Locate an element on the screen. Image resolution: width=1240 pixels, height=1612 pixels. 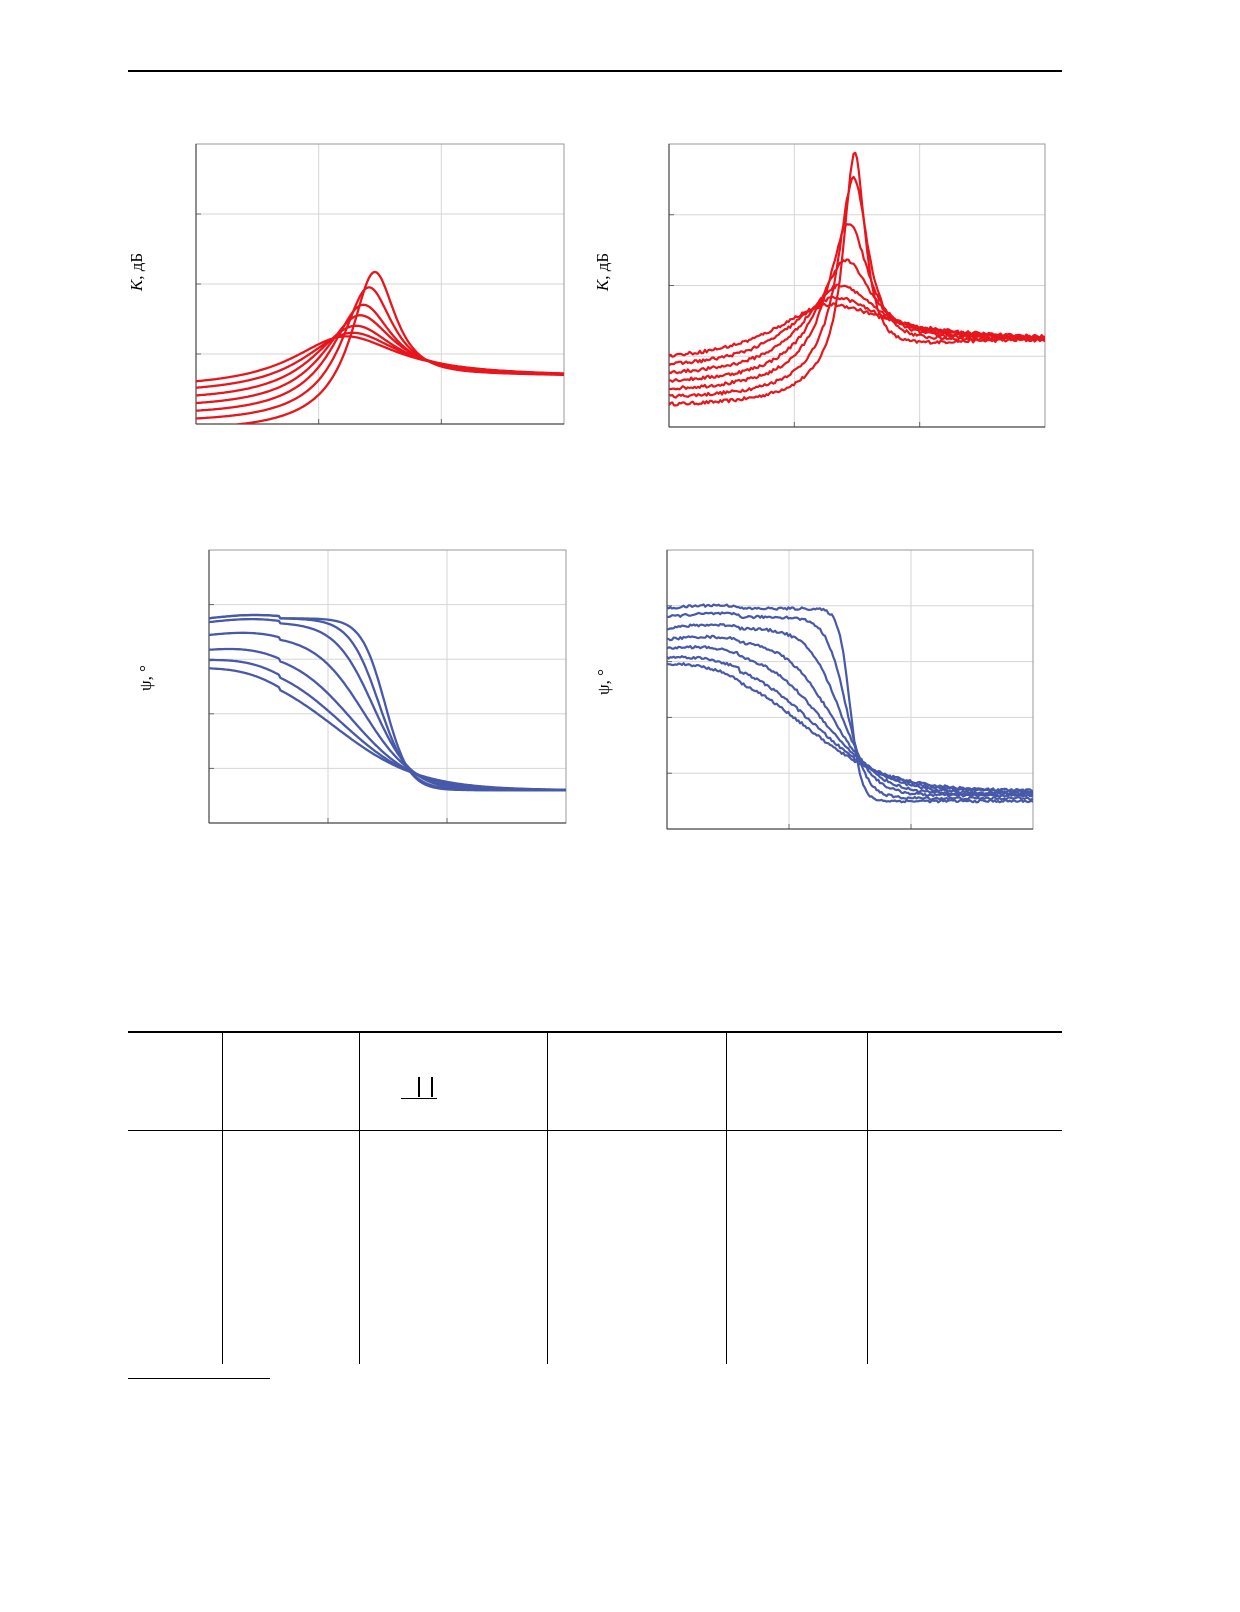
amplitude-left-ylabel-unit: , дБ is located at coordinates (136, 266).